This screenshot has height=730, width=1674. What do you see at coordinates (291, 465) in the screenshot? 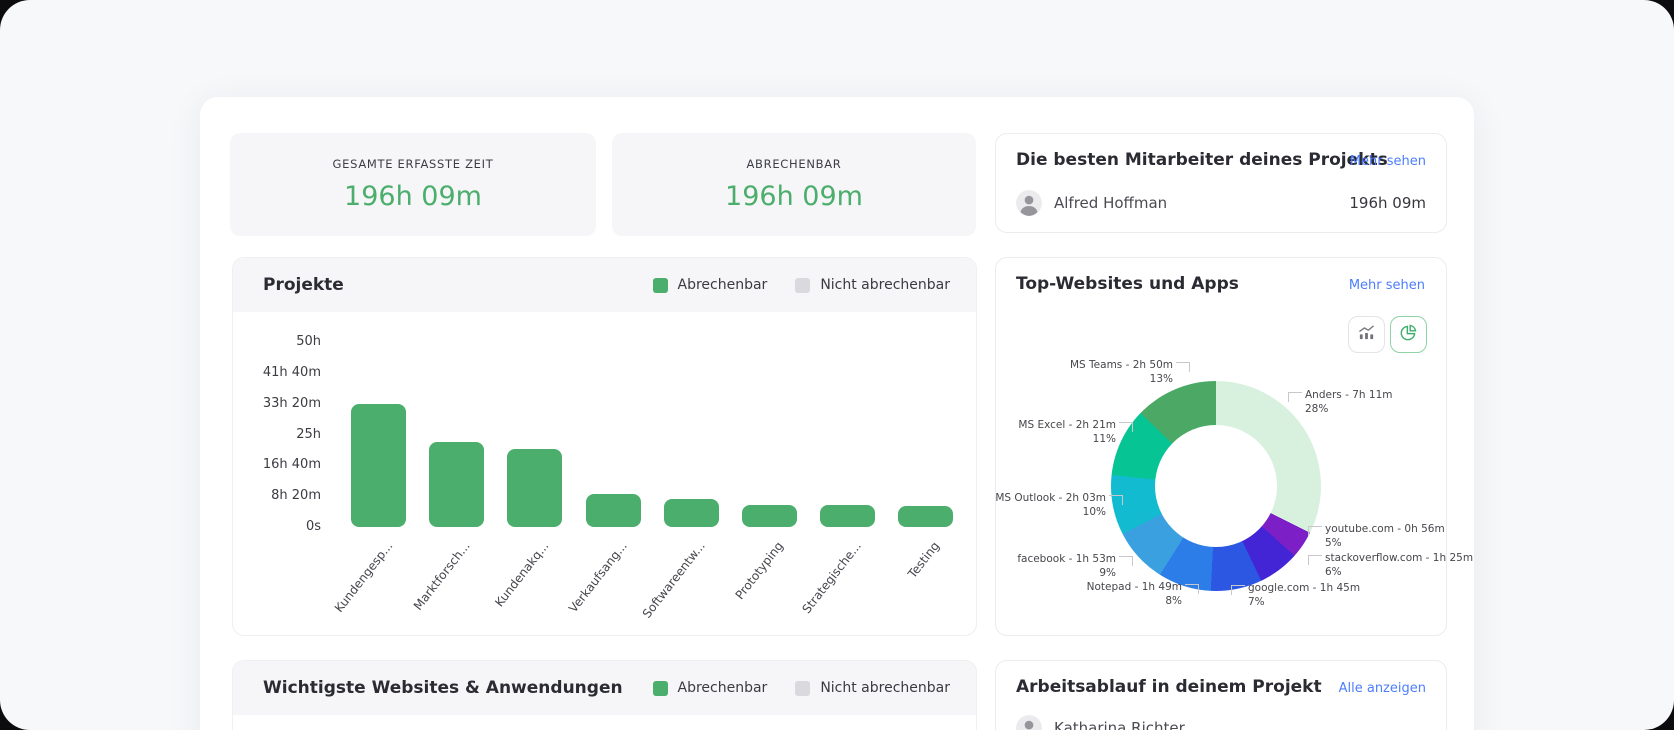
I see `y-axis-tick-label: 16h 40m` at bounding box center [291, 465].